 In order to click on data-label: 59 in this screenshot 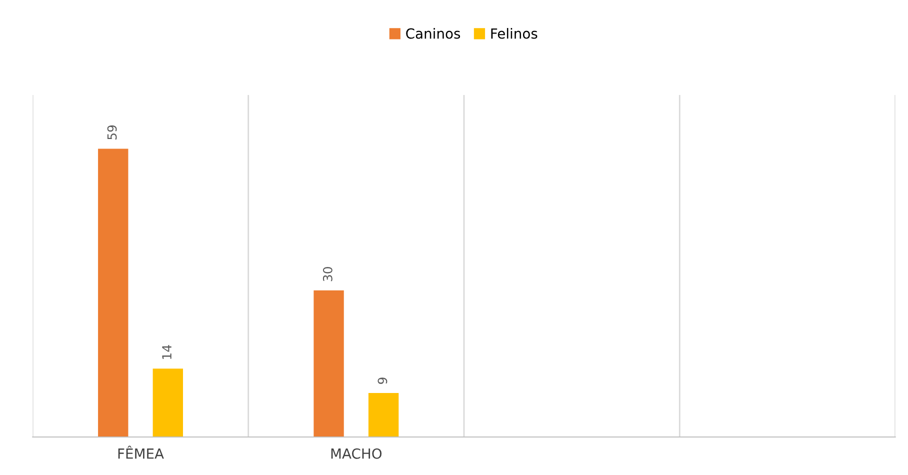, I will do `click(112, 132)`.